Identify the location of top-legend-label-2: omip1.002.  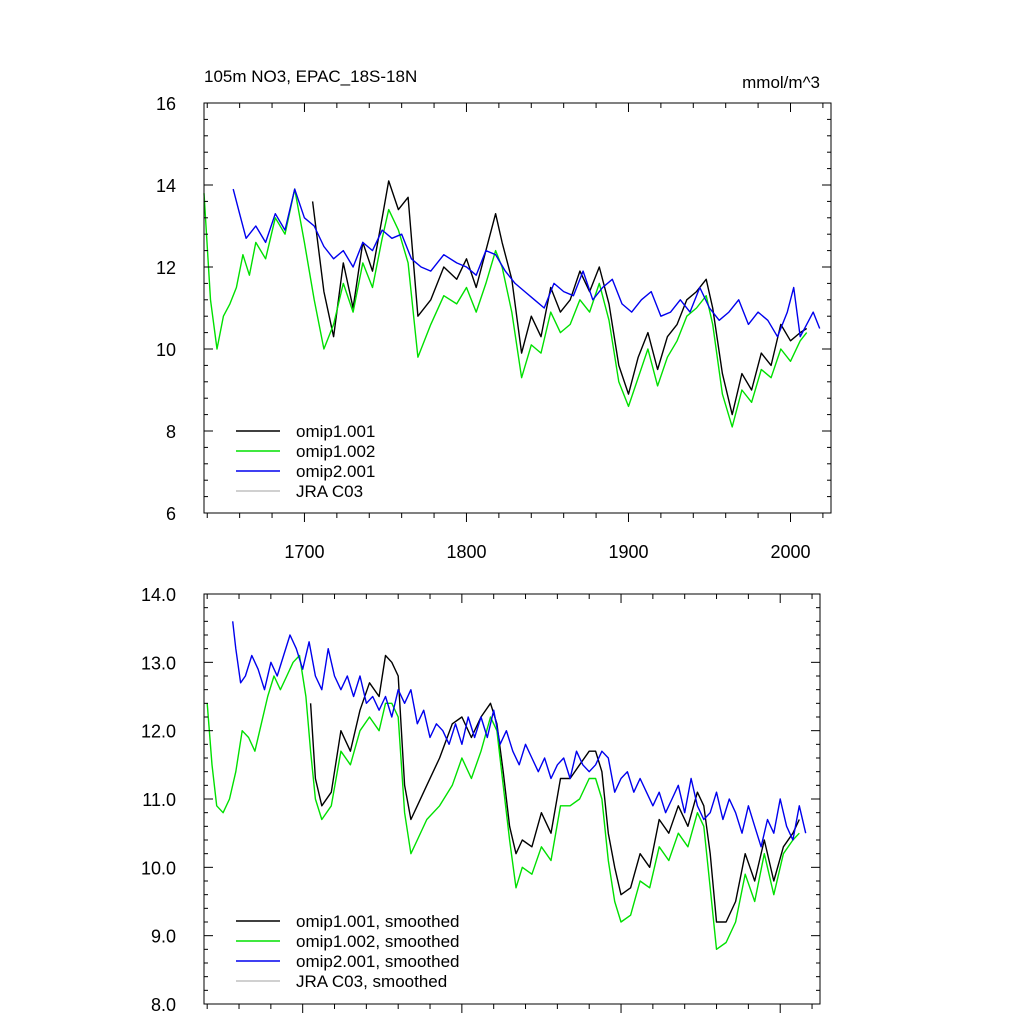
(335, 451).